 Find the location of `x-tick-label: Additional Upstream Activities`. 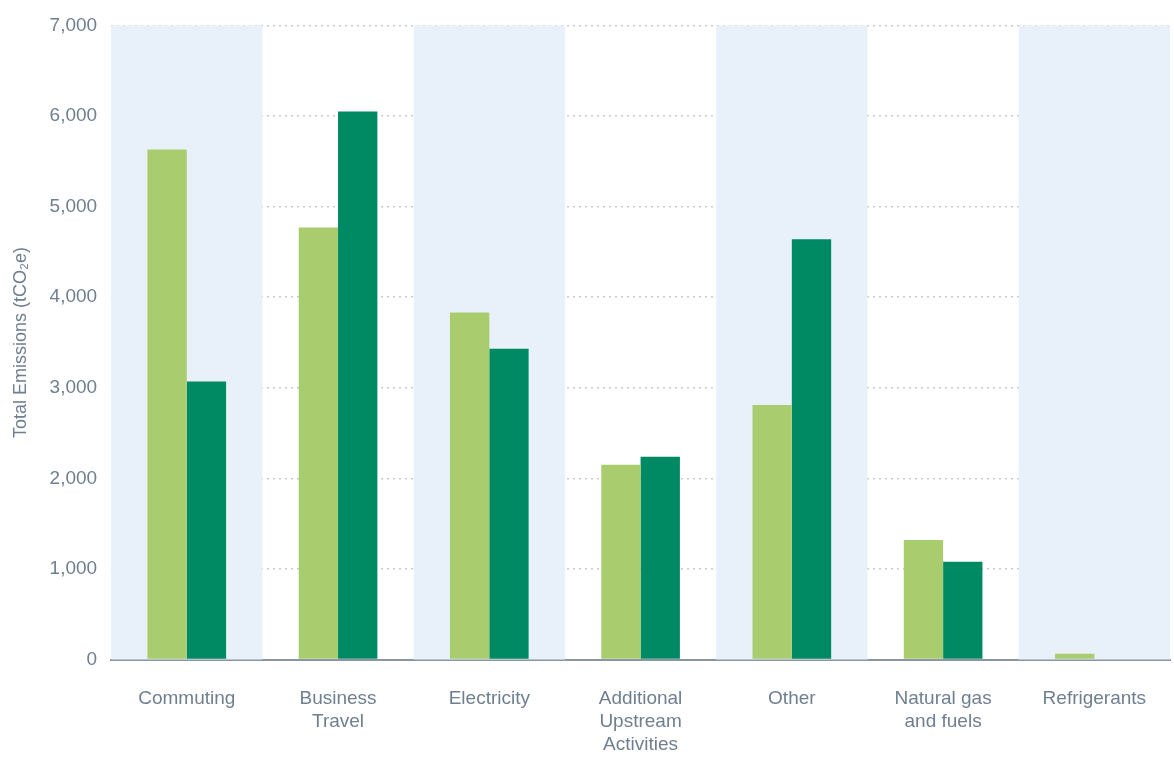

x-tick-label: Additional Upstream Activities is located at coordinates (640, 720).